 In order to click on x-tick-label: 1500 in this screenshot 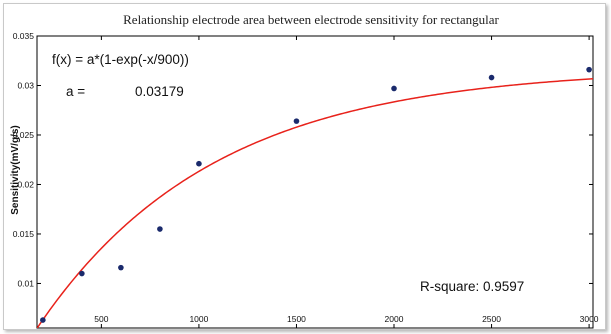, I will do `click(296, 319)`.